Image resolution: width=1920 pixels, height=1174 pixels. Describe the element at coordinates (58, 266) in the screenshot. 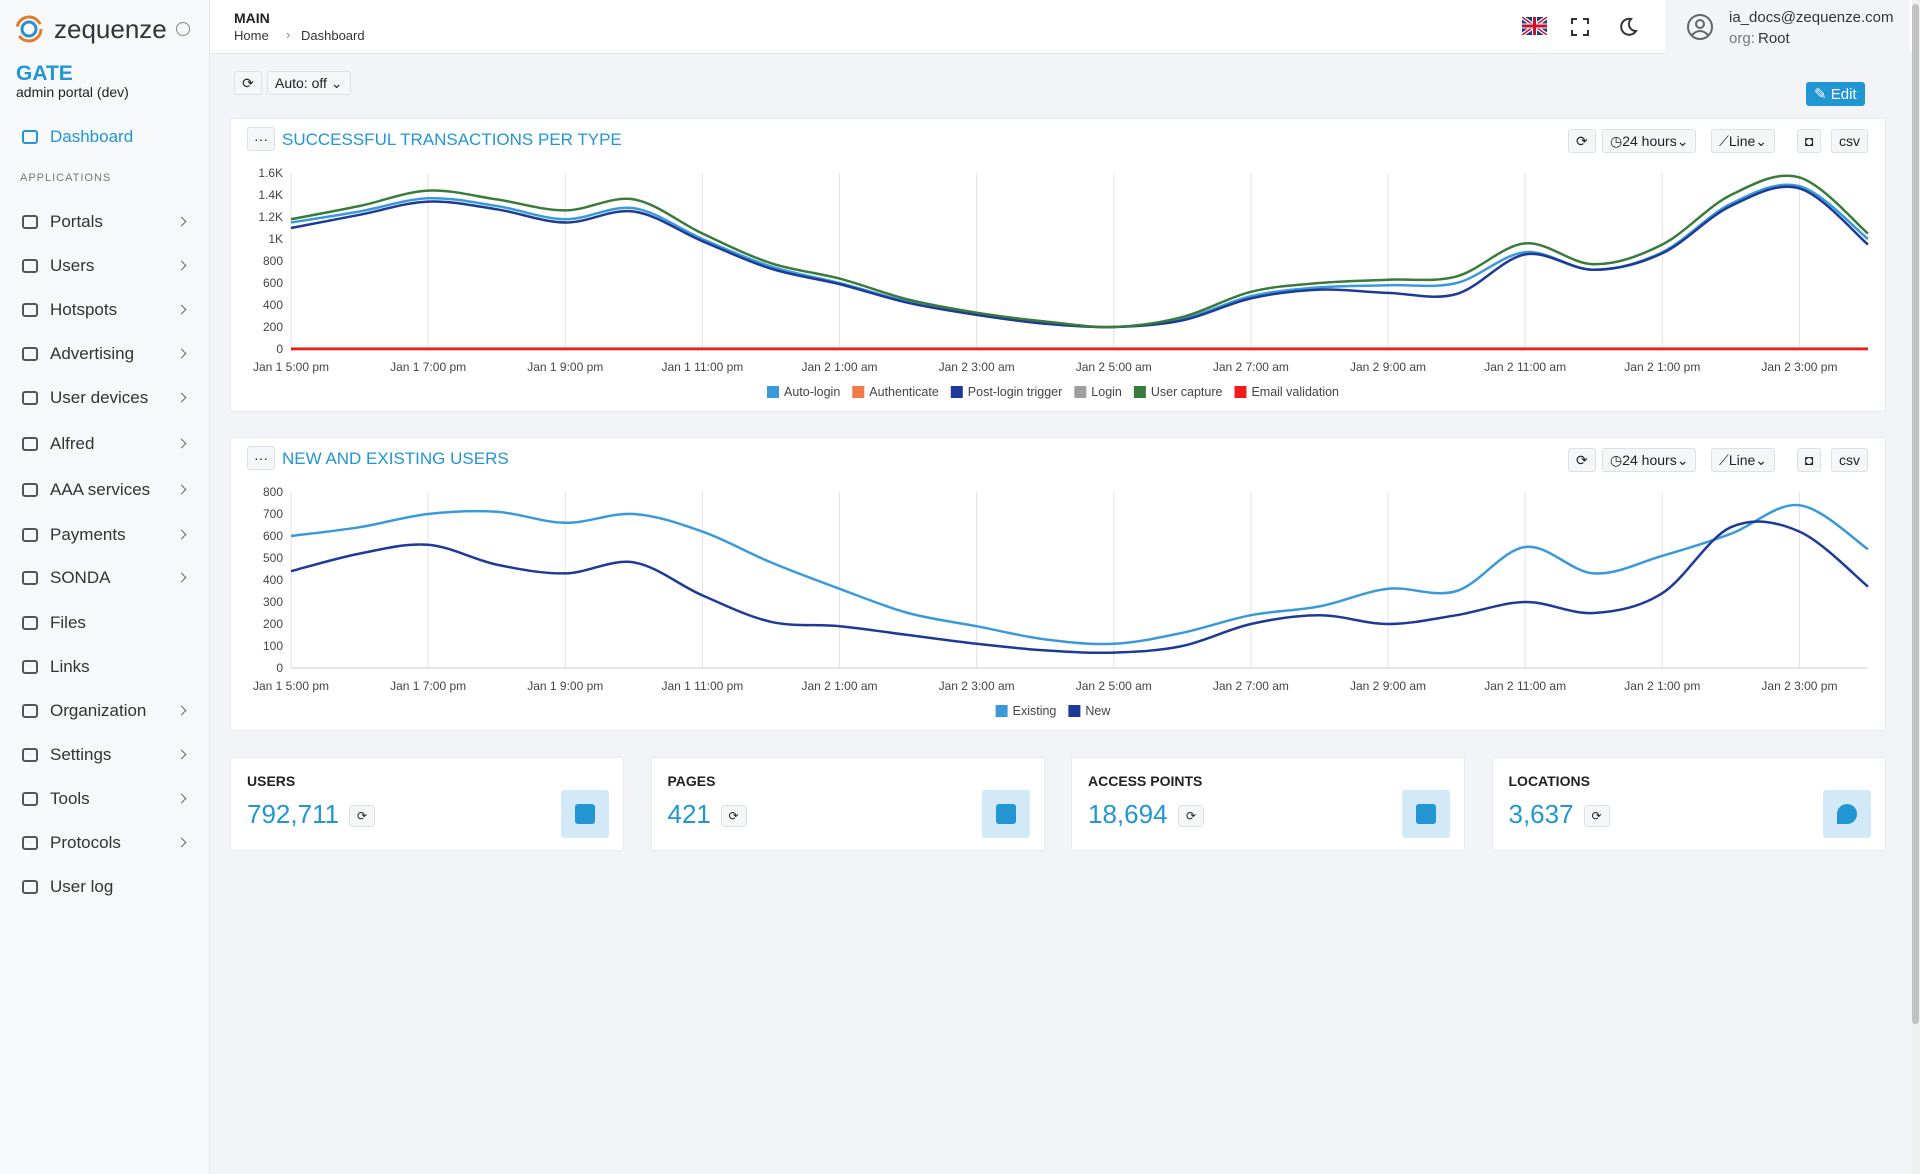

I see `nav-item: Users` at that location.